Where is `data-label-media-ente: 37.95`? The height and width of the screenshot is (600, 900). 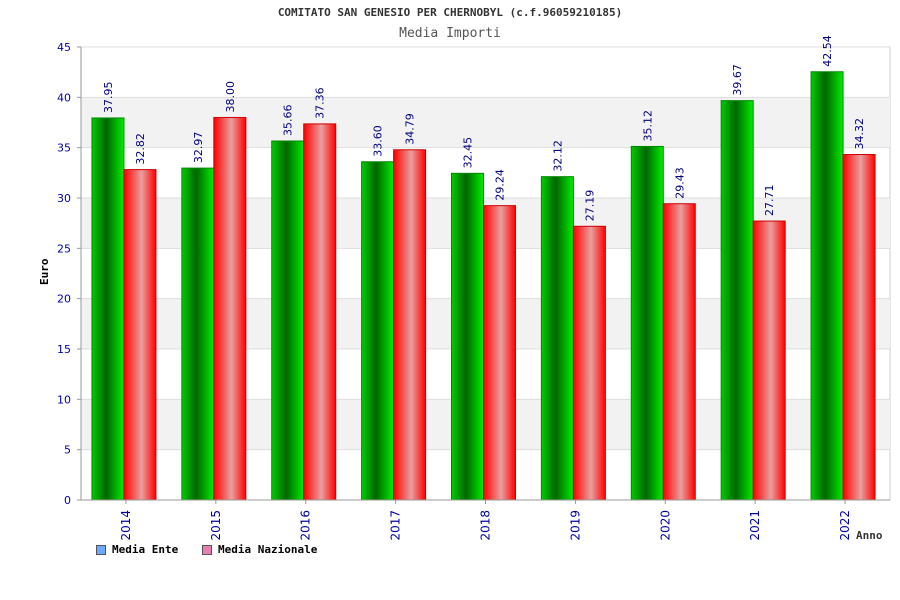
data-label-media-ente: 37.95 is located at coordinates (108, 97).